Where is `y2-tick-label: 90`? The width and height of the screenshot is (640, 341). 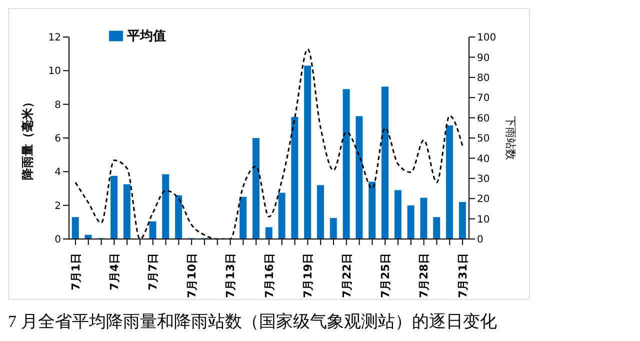 y2-tick-label: 90 is located at coordinates (483, 58).